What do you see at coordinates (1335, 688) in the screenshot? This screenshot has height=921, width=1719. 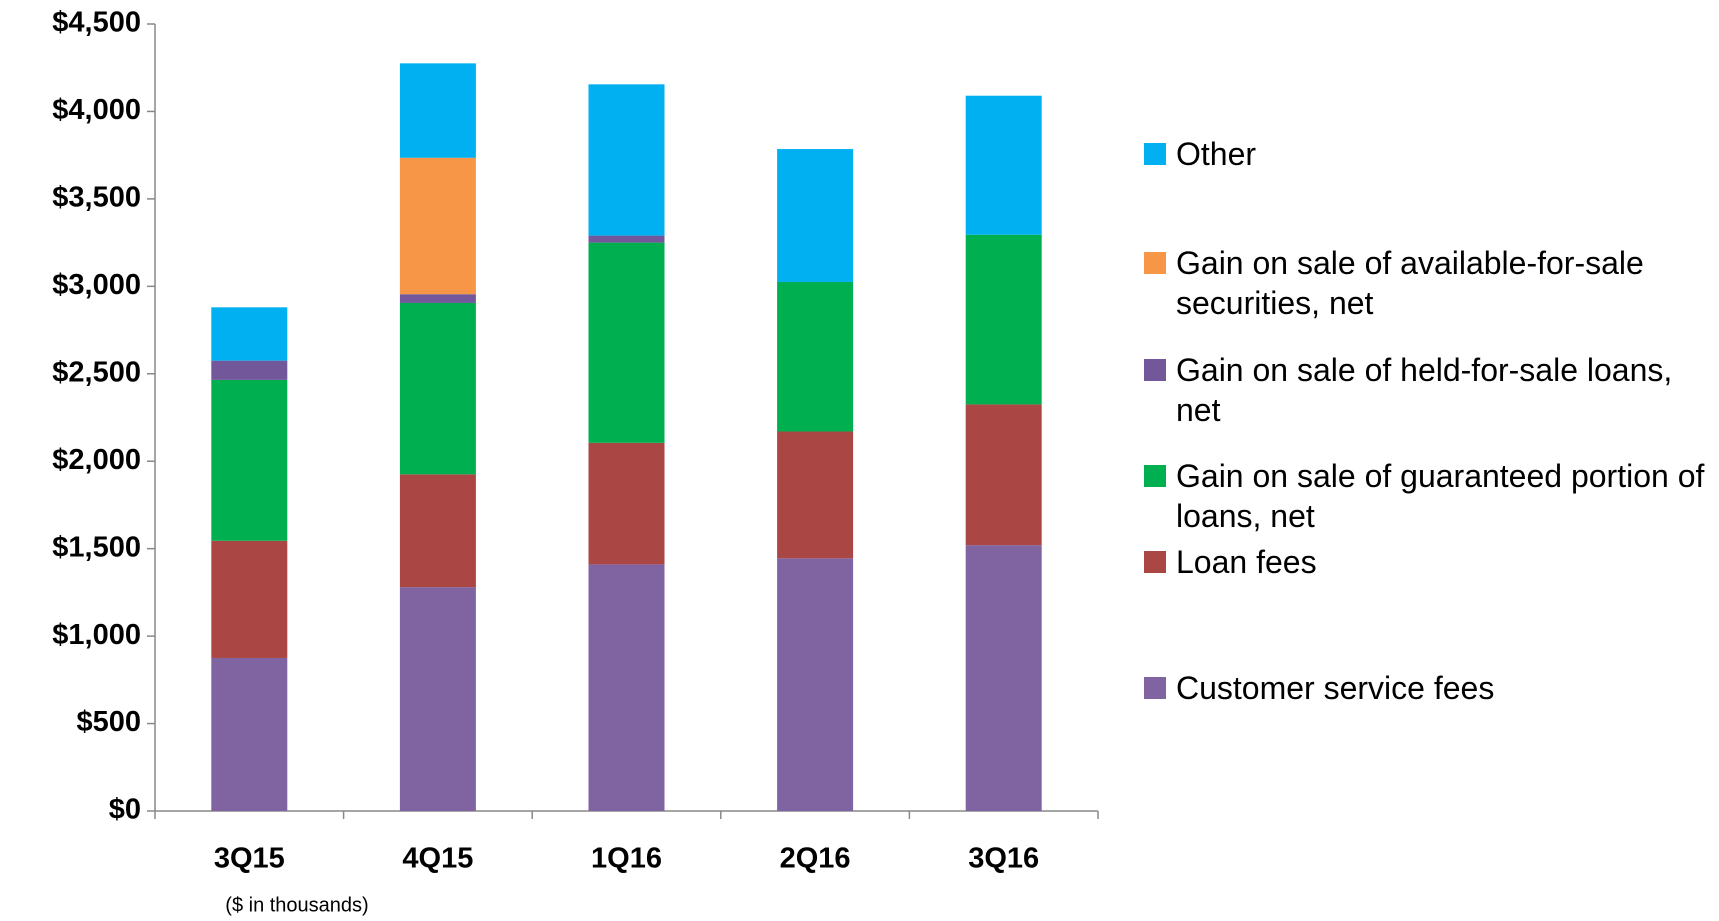 I see `legend-label: Customer service fees` at bounding box center [1335, 688].